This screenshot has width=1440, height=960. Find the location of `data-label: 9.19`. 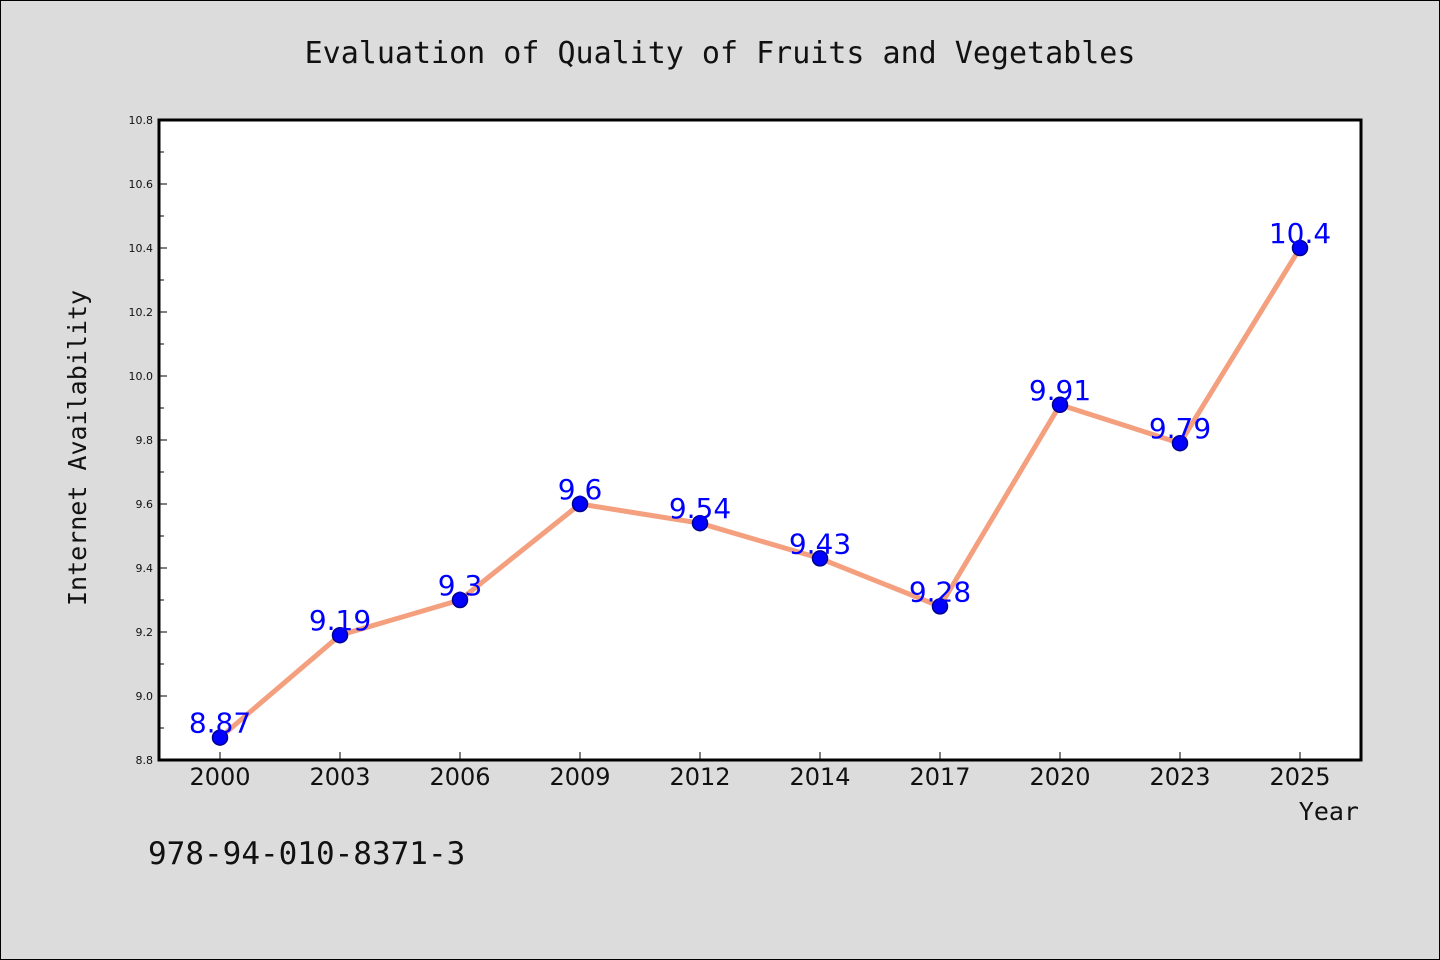

data-label: 9.19 is located at coordinates (340, 620).